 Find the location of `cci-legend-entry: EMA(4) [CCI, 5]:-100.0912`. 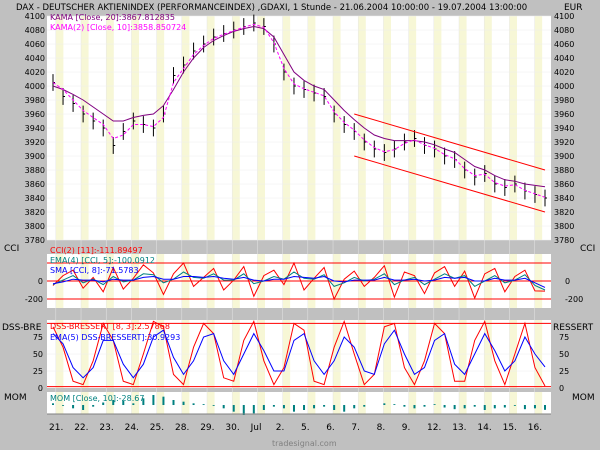

cci-legend-entry: EMA(4) [CCI, 5]:-100.0912 is located at coordinates (102, 260).